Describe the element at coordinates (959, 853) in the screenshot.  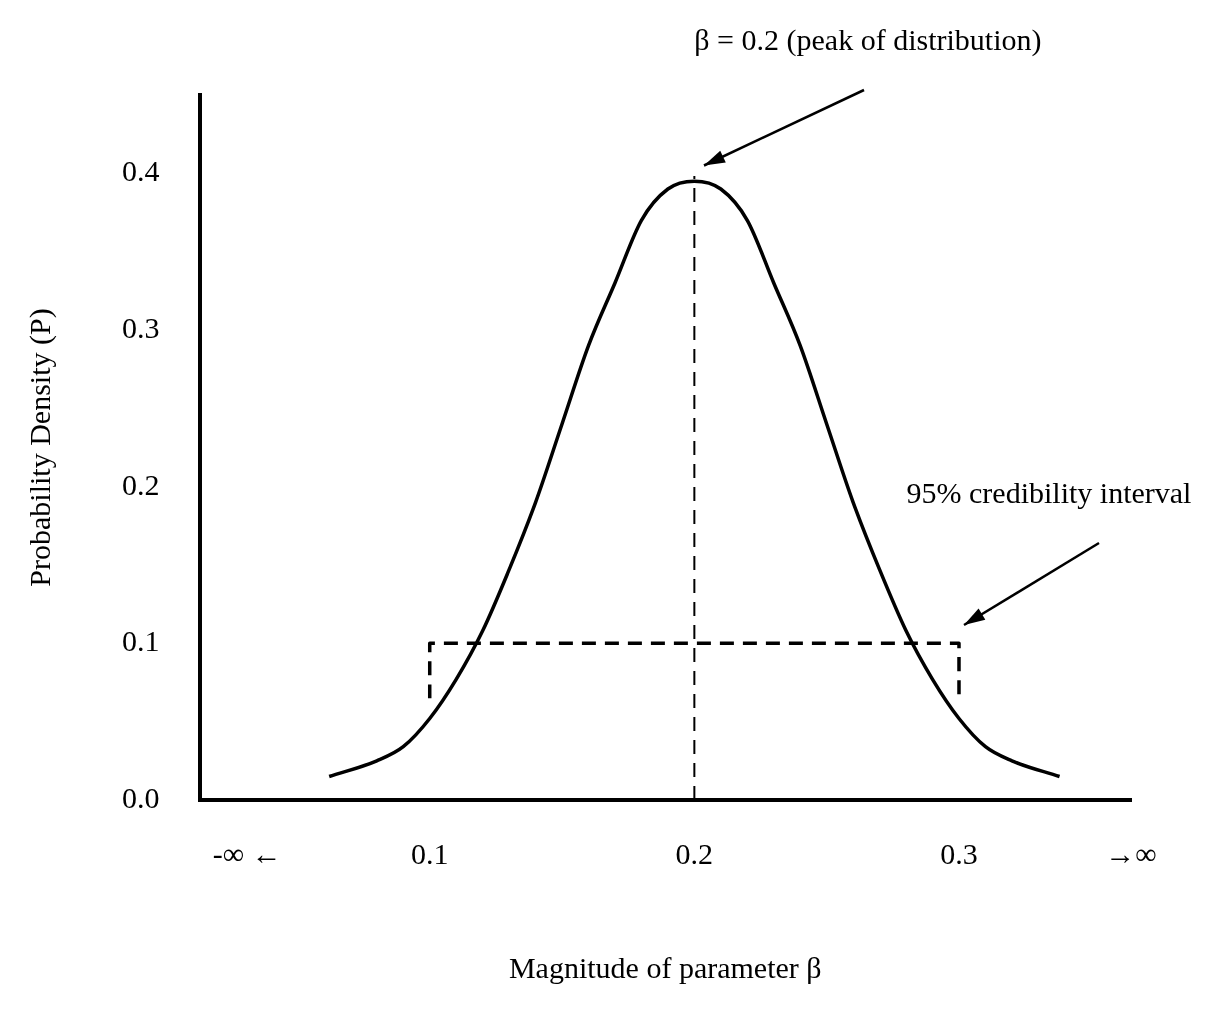
I see `x-tick-label: 0.3` at that location.